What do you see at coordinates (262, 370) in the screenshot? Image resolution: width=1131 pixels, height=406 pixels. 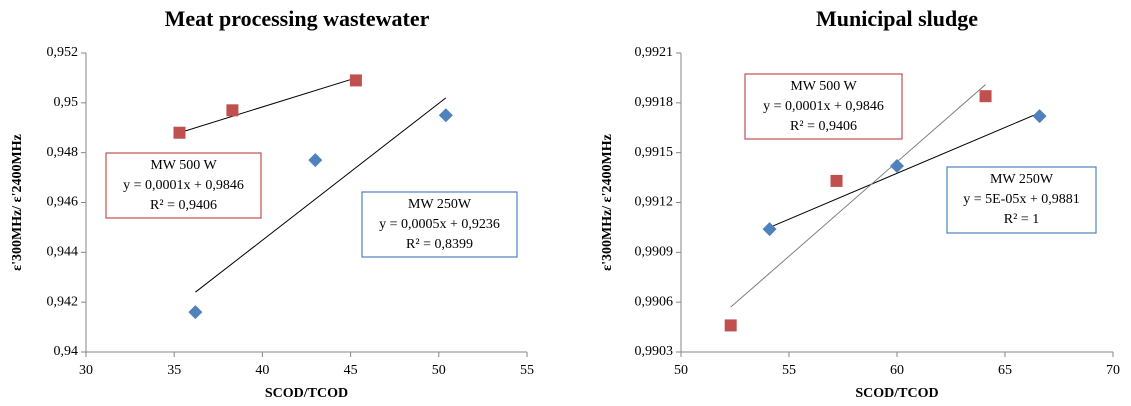 I see `x-tick-label: 40` at bounding box center [262, 370].